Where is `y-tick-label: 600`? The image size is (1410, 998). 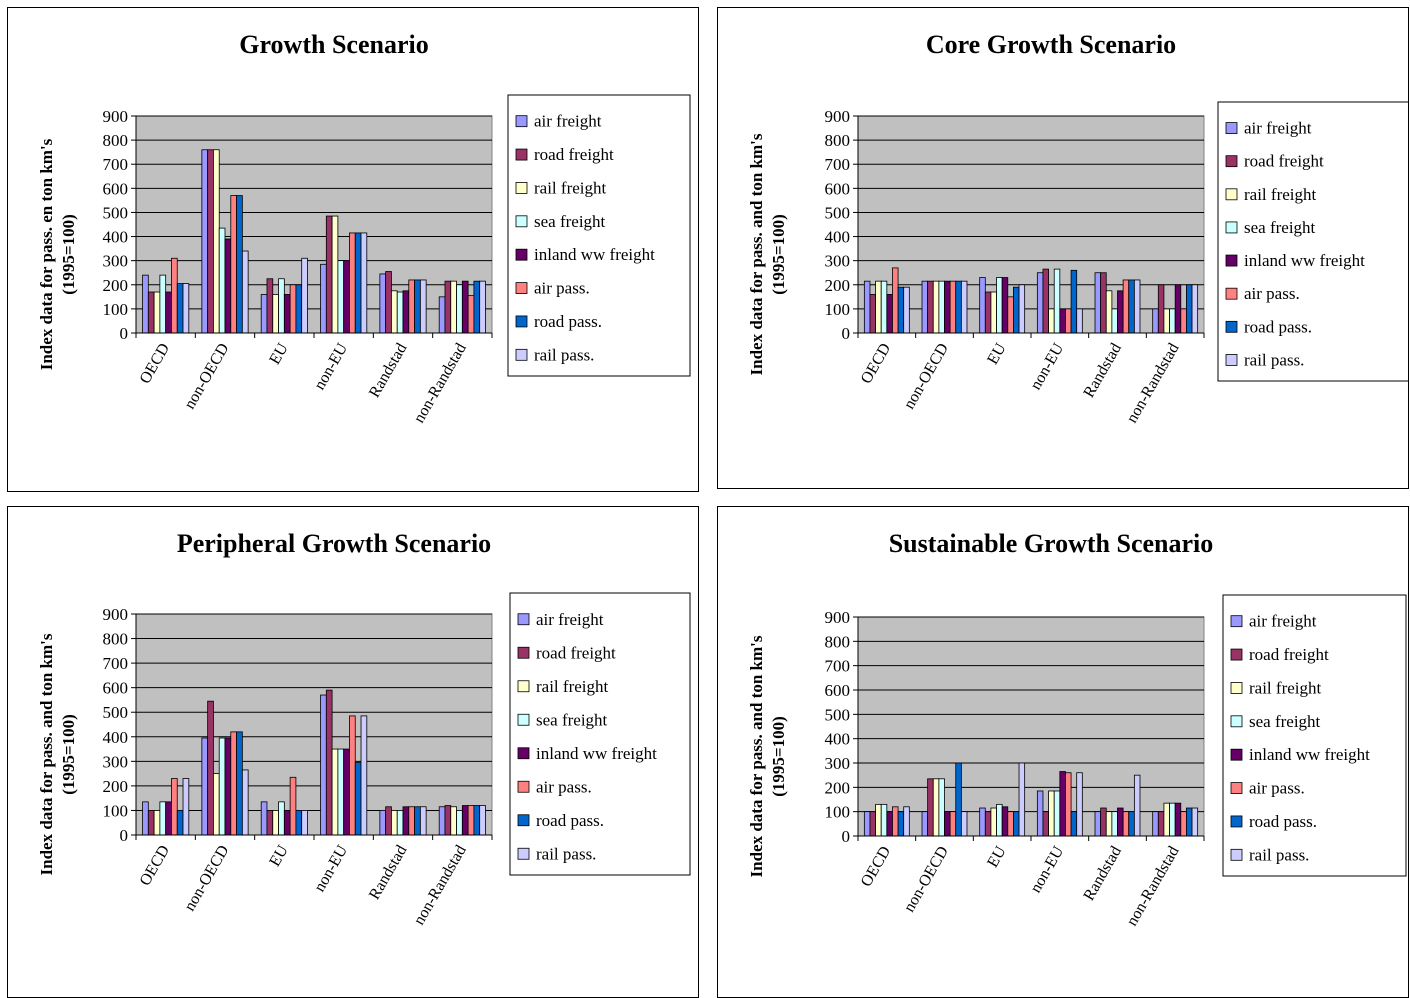
y-tick-label: 600 is located at coordinates (116, 688).